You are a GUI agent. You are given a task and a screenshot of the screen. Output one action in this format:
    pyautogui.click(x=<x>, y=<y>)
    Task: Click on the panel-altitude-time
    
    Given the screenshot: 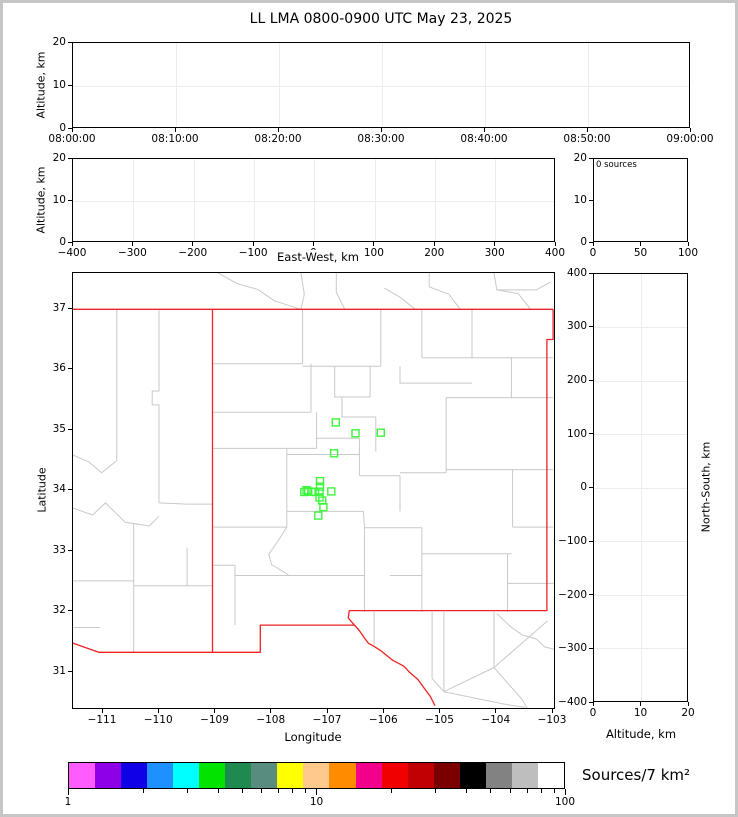 What is the action you would take?
    pyautogui.click(x=381, y=85)
    